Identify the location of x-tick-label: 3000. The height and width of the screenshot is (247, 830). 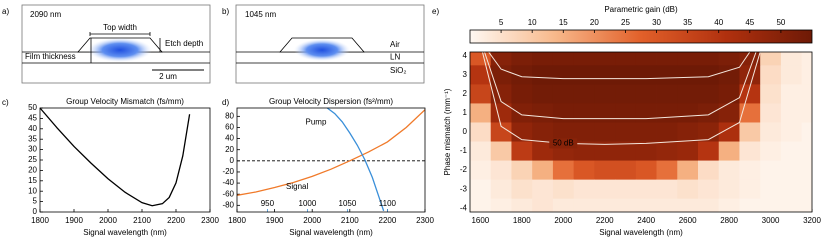
(771, 220).